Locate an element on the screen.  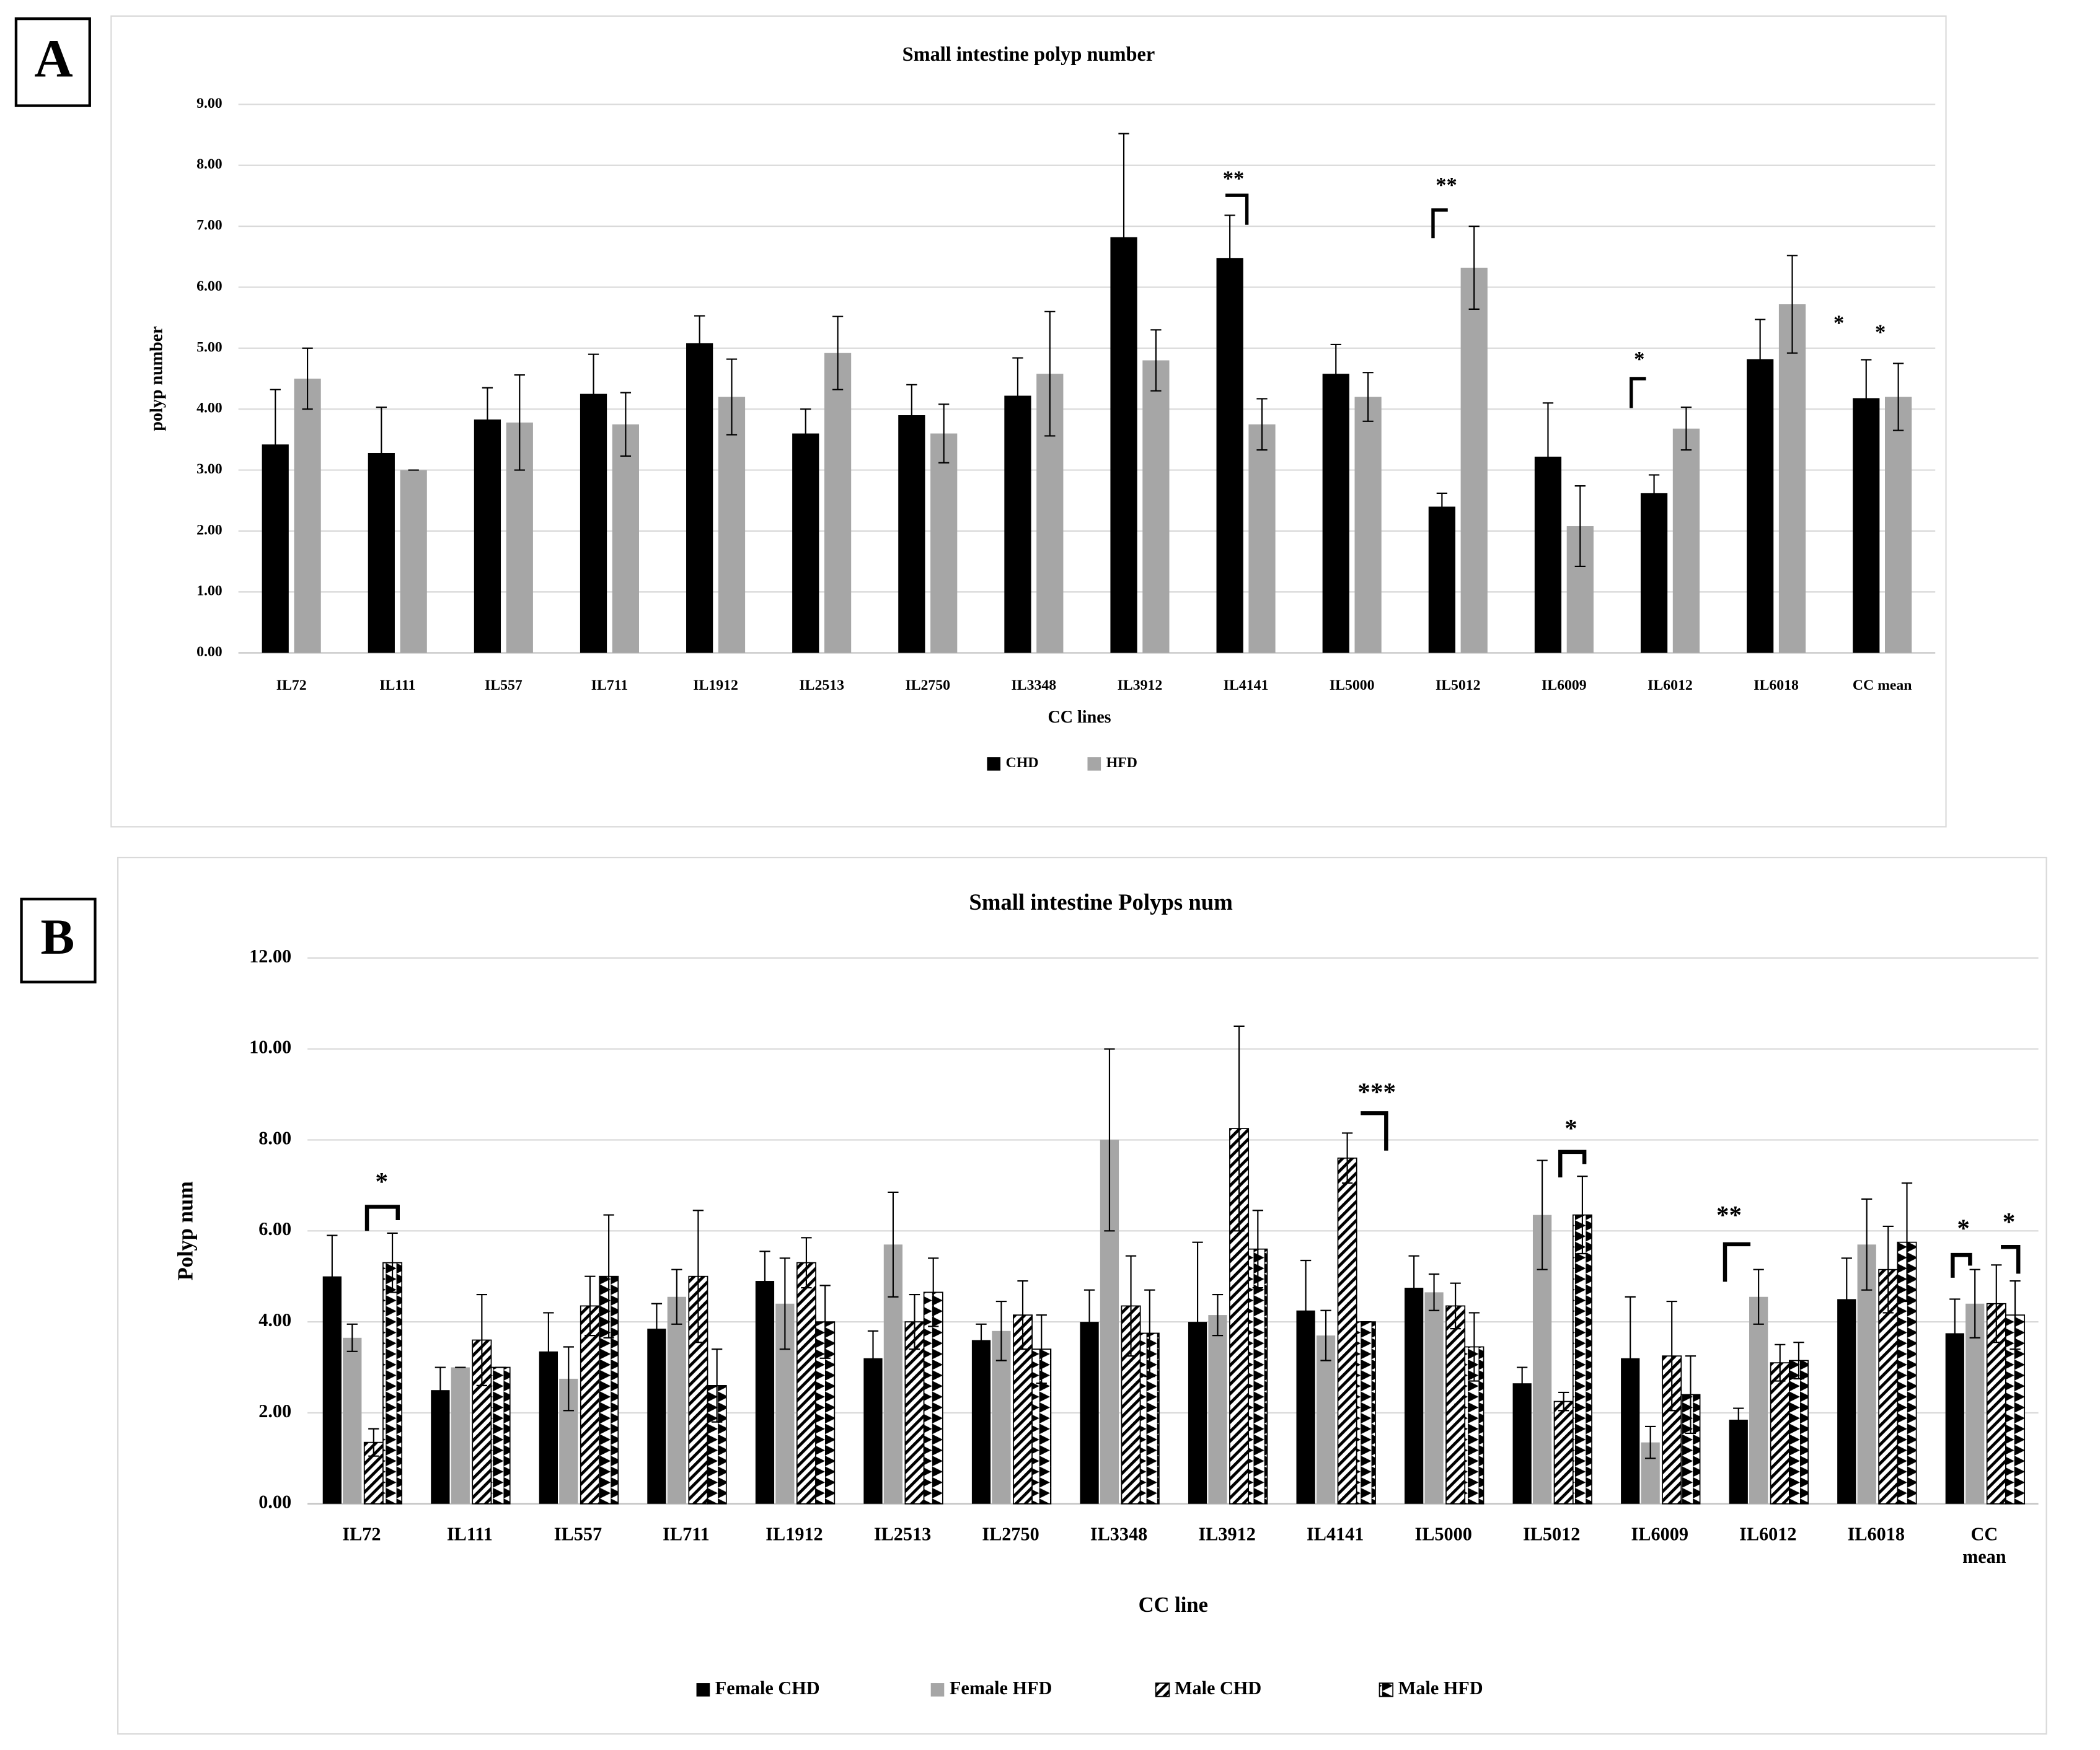
legend-label: Male CHD is located at coordinates (1218, 1688).